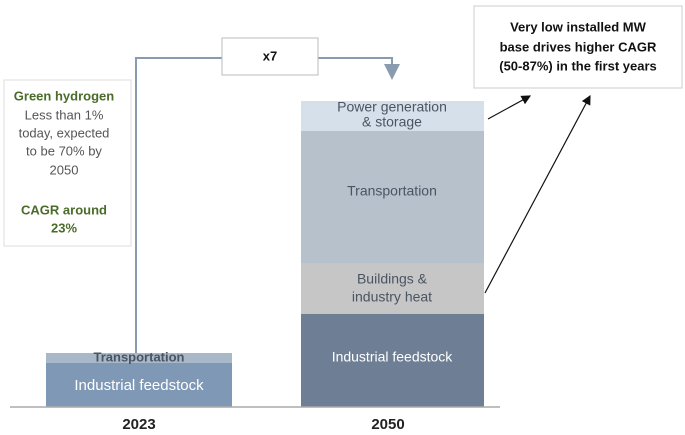  What do you see at coordinates (64, 169) in the screenshot?
I see `note-line: 2050` at bounding box center [64, 169].